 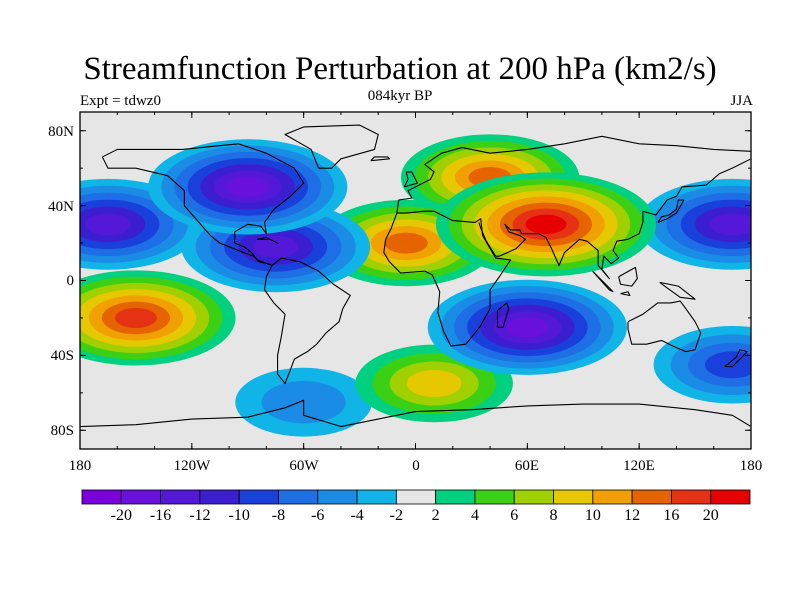 What do you see at coordinates (396, 515) in the screenshot?
I see `colorbar-label: -2` at bounding box center [396, 515].